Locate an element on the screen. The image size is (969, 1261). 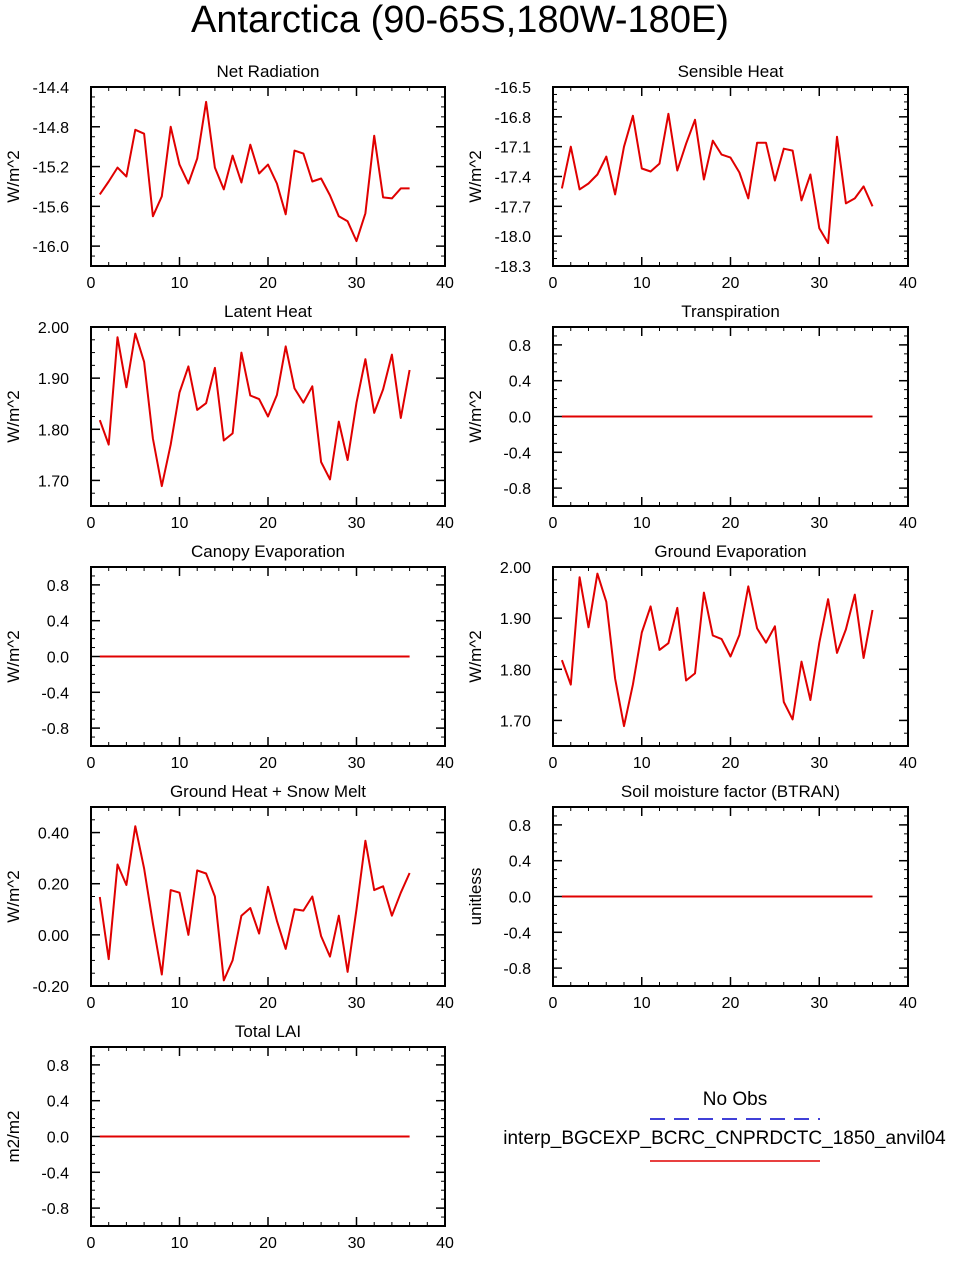
panel-title: Net Radiation is located at coordinates (267, 71).